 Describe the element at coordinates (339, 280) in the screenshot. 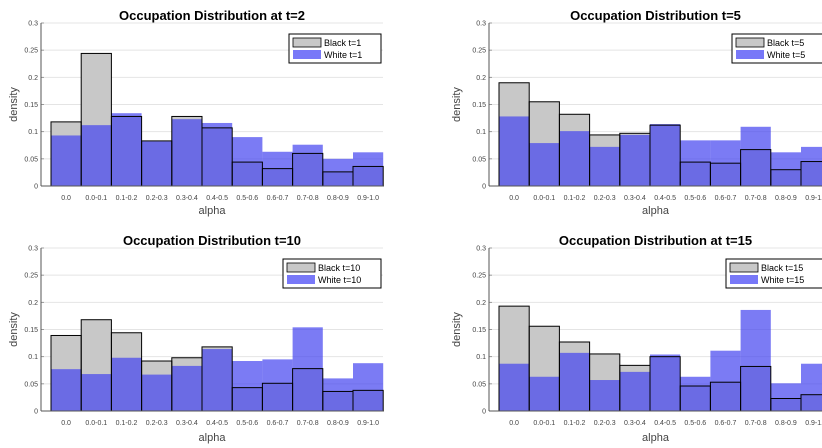

I see `legend-label-white: White t=10` at that location.